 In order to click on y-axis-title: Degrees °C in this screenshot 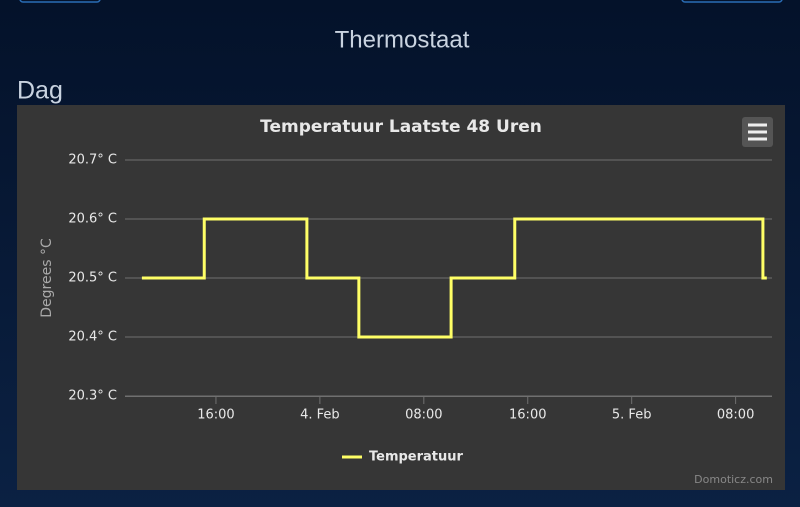, I will do `click(47, 278)`.